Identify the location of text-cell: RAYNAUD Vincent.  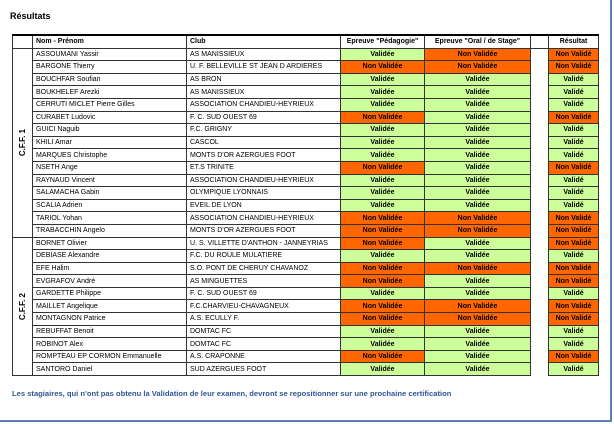
(109, 180).